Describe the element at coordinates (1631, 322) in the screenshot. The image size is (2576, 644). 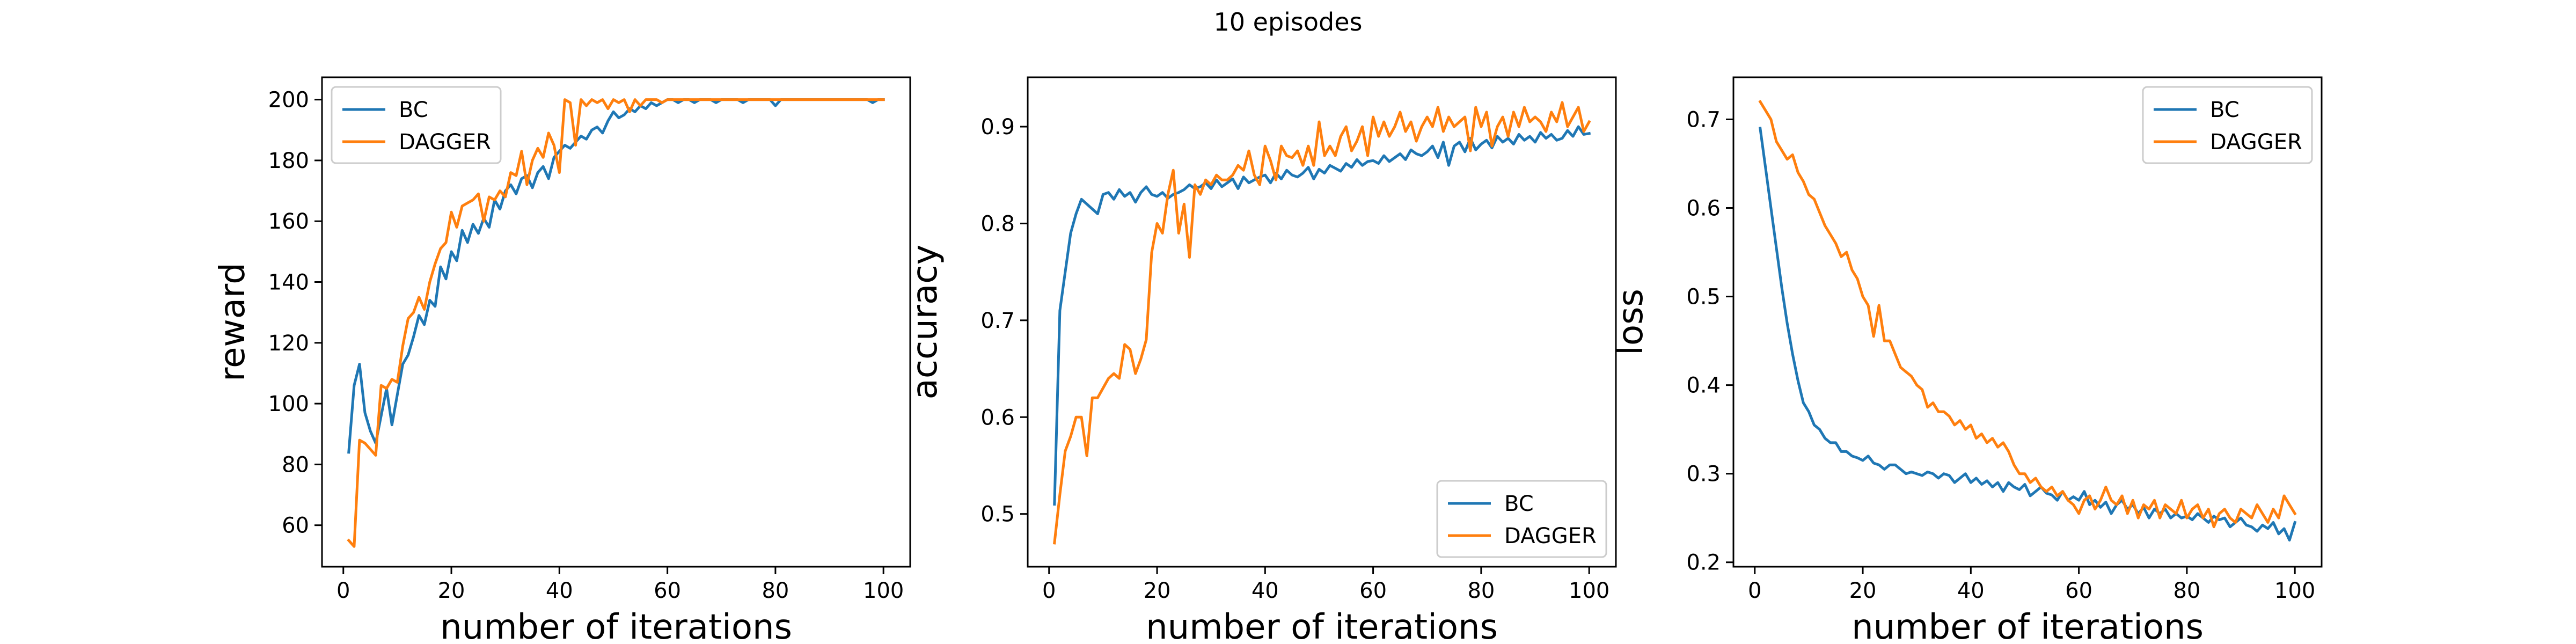
I see `y-axis-label: loss` at that location.